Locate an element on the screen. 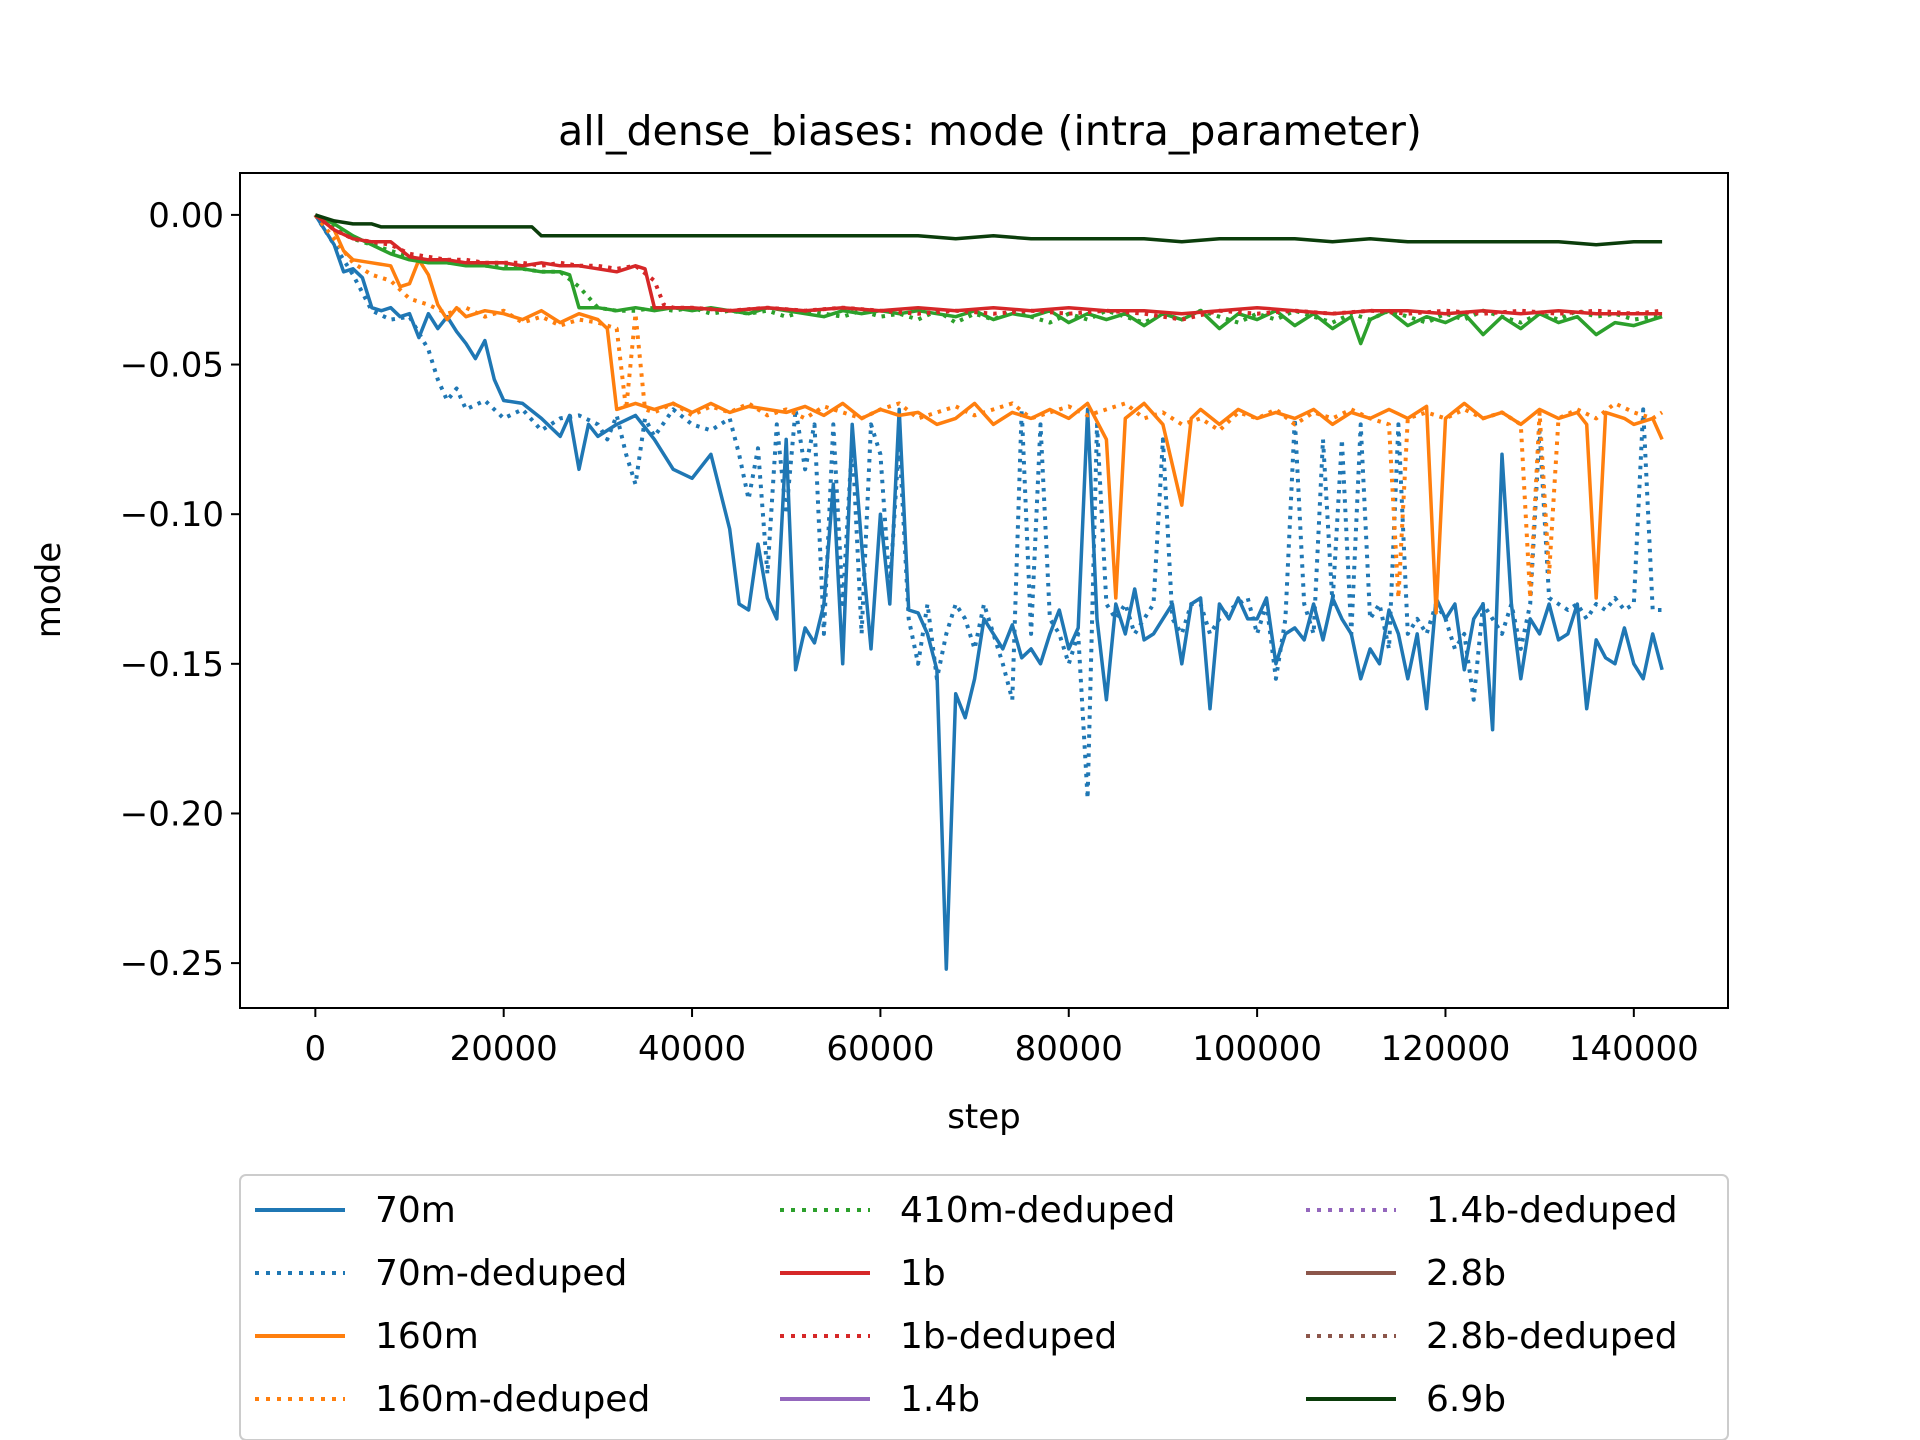 This screenshot has height=1440, width=1920. legend-label-2-8b: 2.8b is located at coordinates (1466, 1273).